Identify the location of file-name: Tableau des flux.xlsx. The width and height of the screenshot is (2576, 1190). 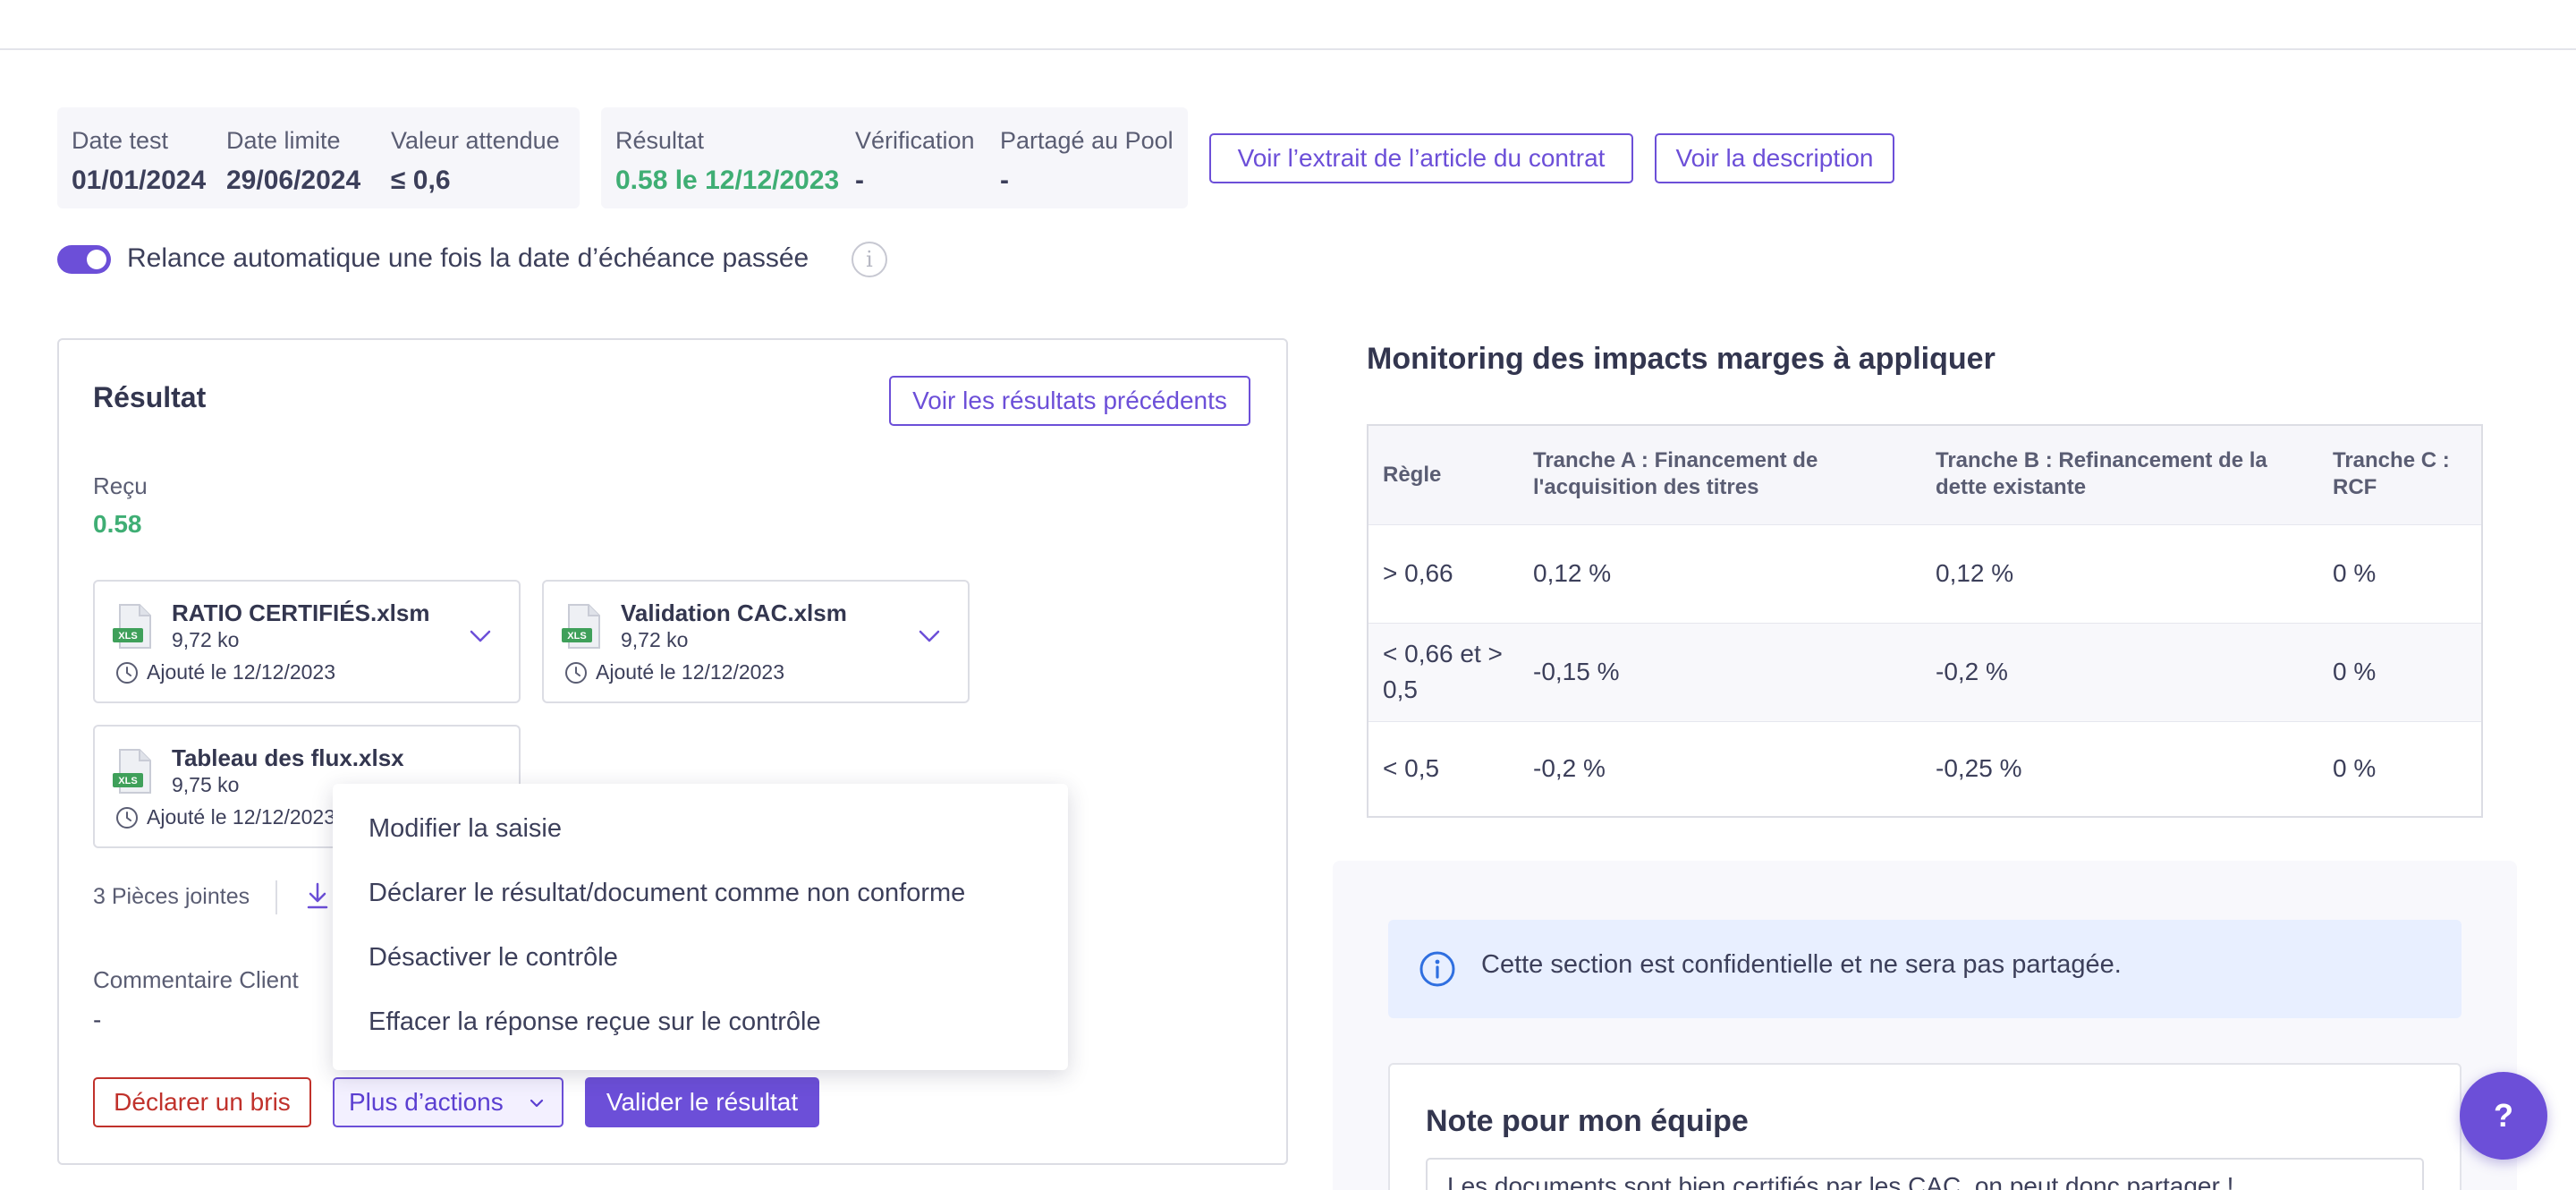
(288, 757).